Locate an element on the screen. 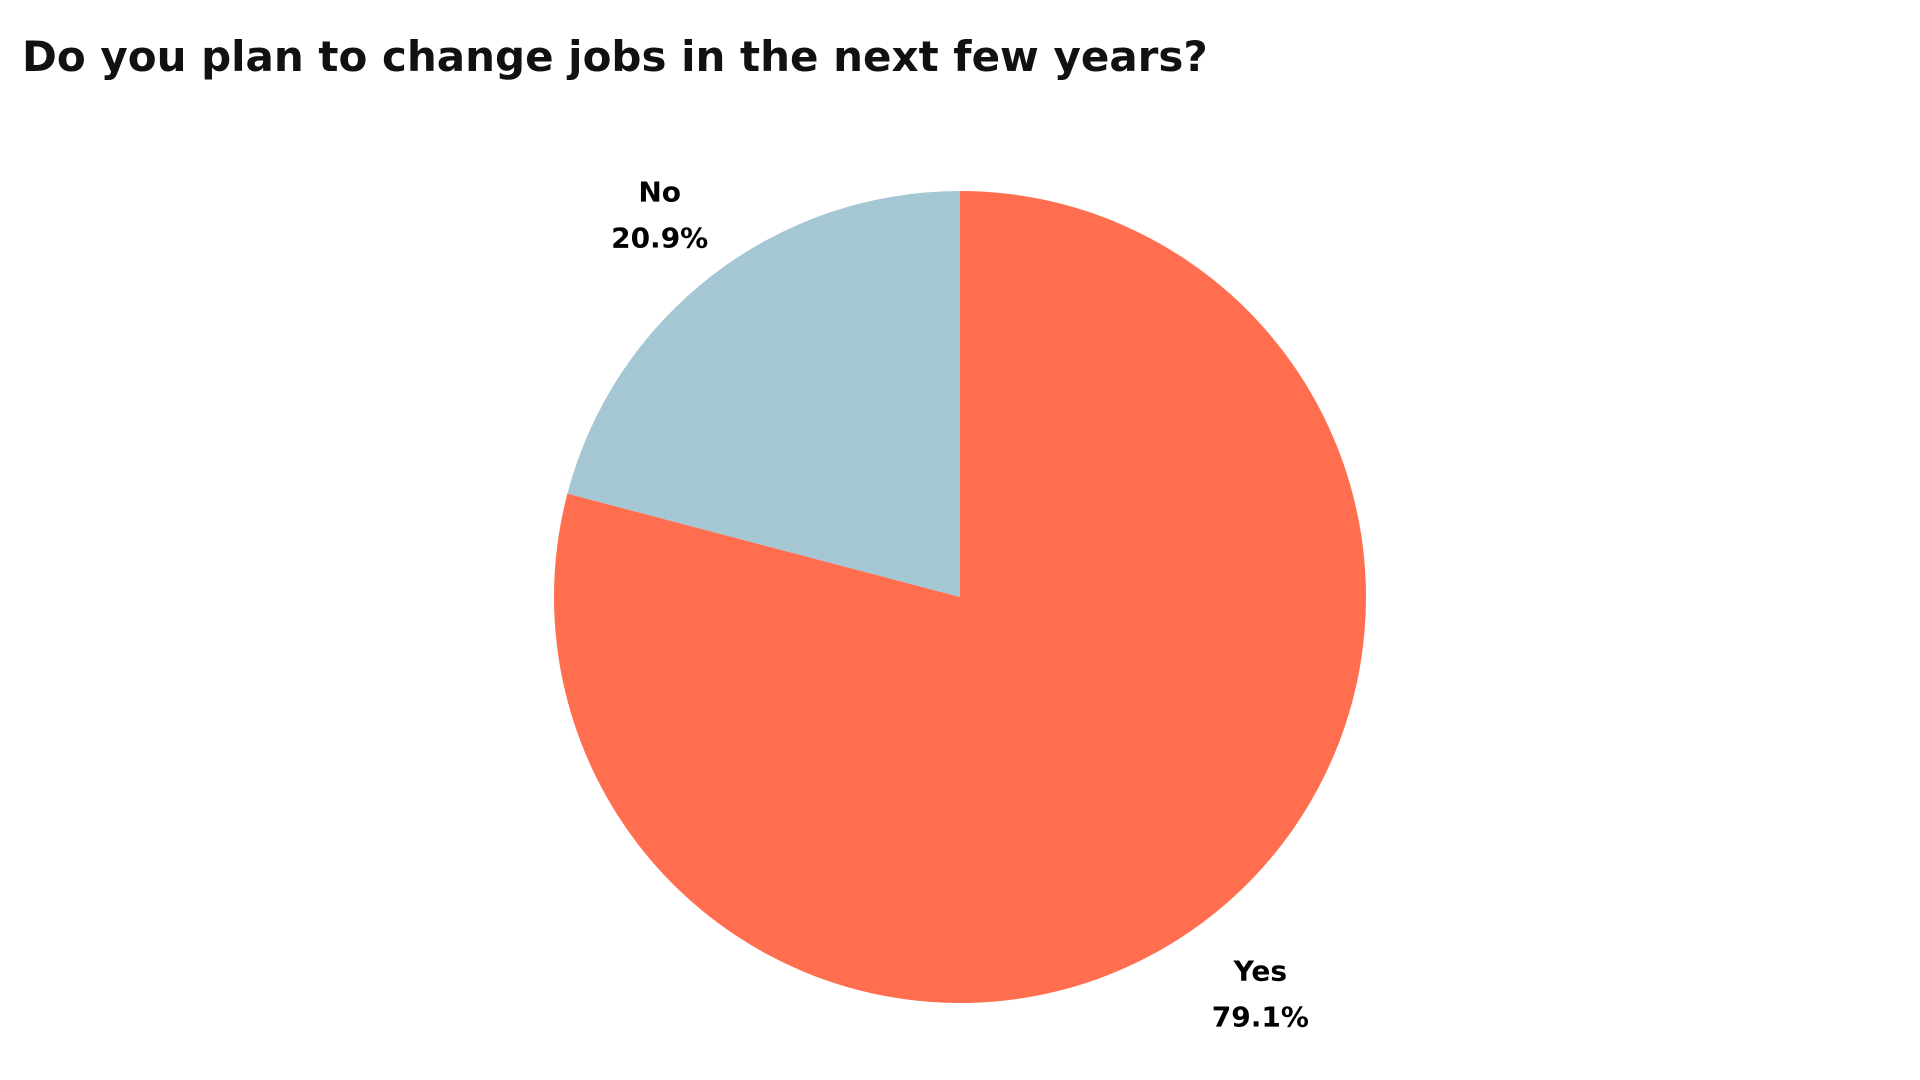 The image size is (1920, 1080). slice-value-yes: 79.1% is located at coordinates (1260, 1017).